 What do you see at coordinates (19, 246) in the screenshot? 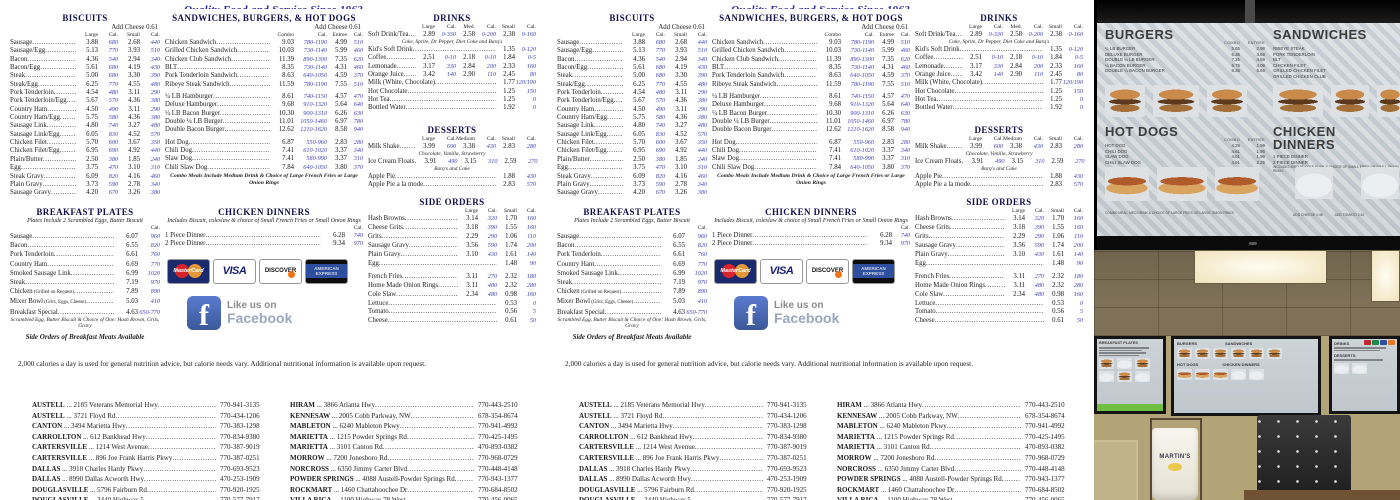
I see `item-name-text: Bacon` at bounding box center [19, 246].